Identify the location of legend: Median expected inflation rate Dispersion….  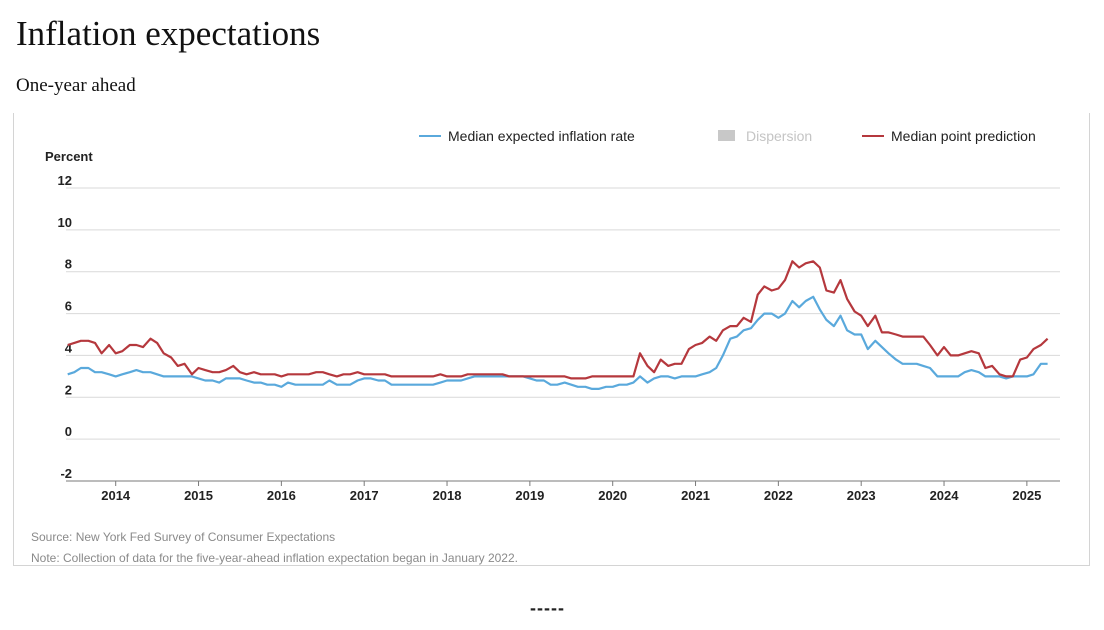
(727, 136).